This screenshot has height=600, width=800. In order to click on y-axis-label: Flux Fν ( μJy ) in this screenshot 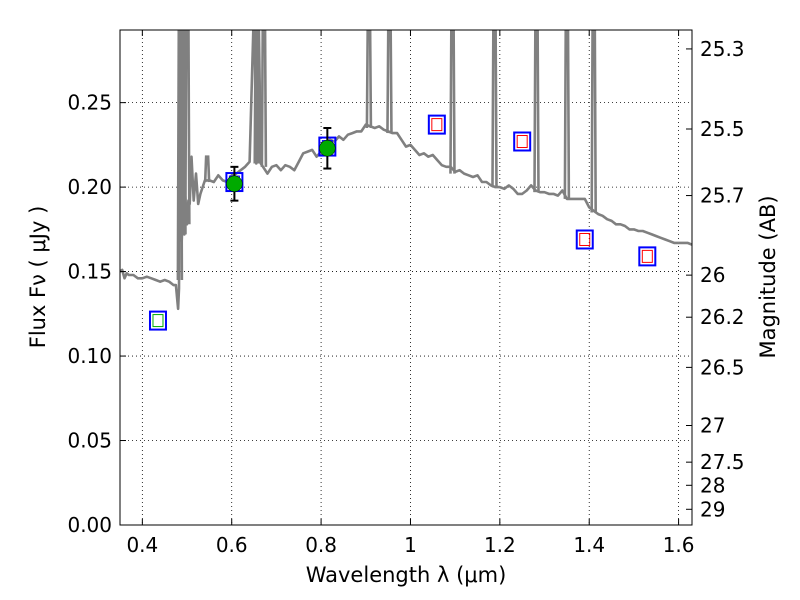, I will do `click(38, 277)`.